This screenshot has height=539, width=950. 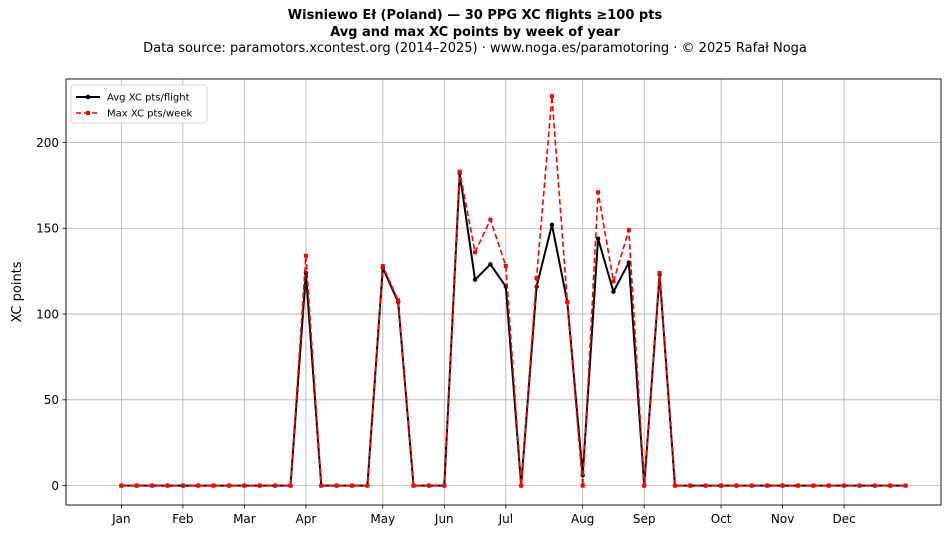 I want to click on y-axis: 0 50 100 150 200, so click(x=51, y=314).